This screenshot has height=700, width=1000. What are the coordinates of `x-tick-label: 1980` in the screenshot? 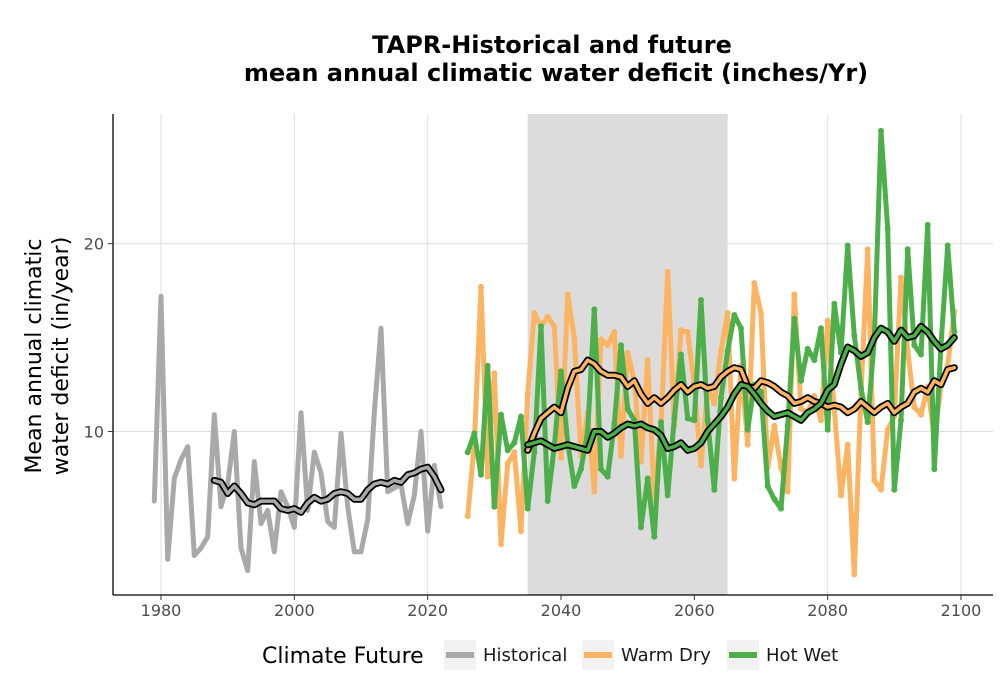 It's located at (161, 610).